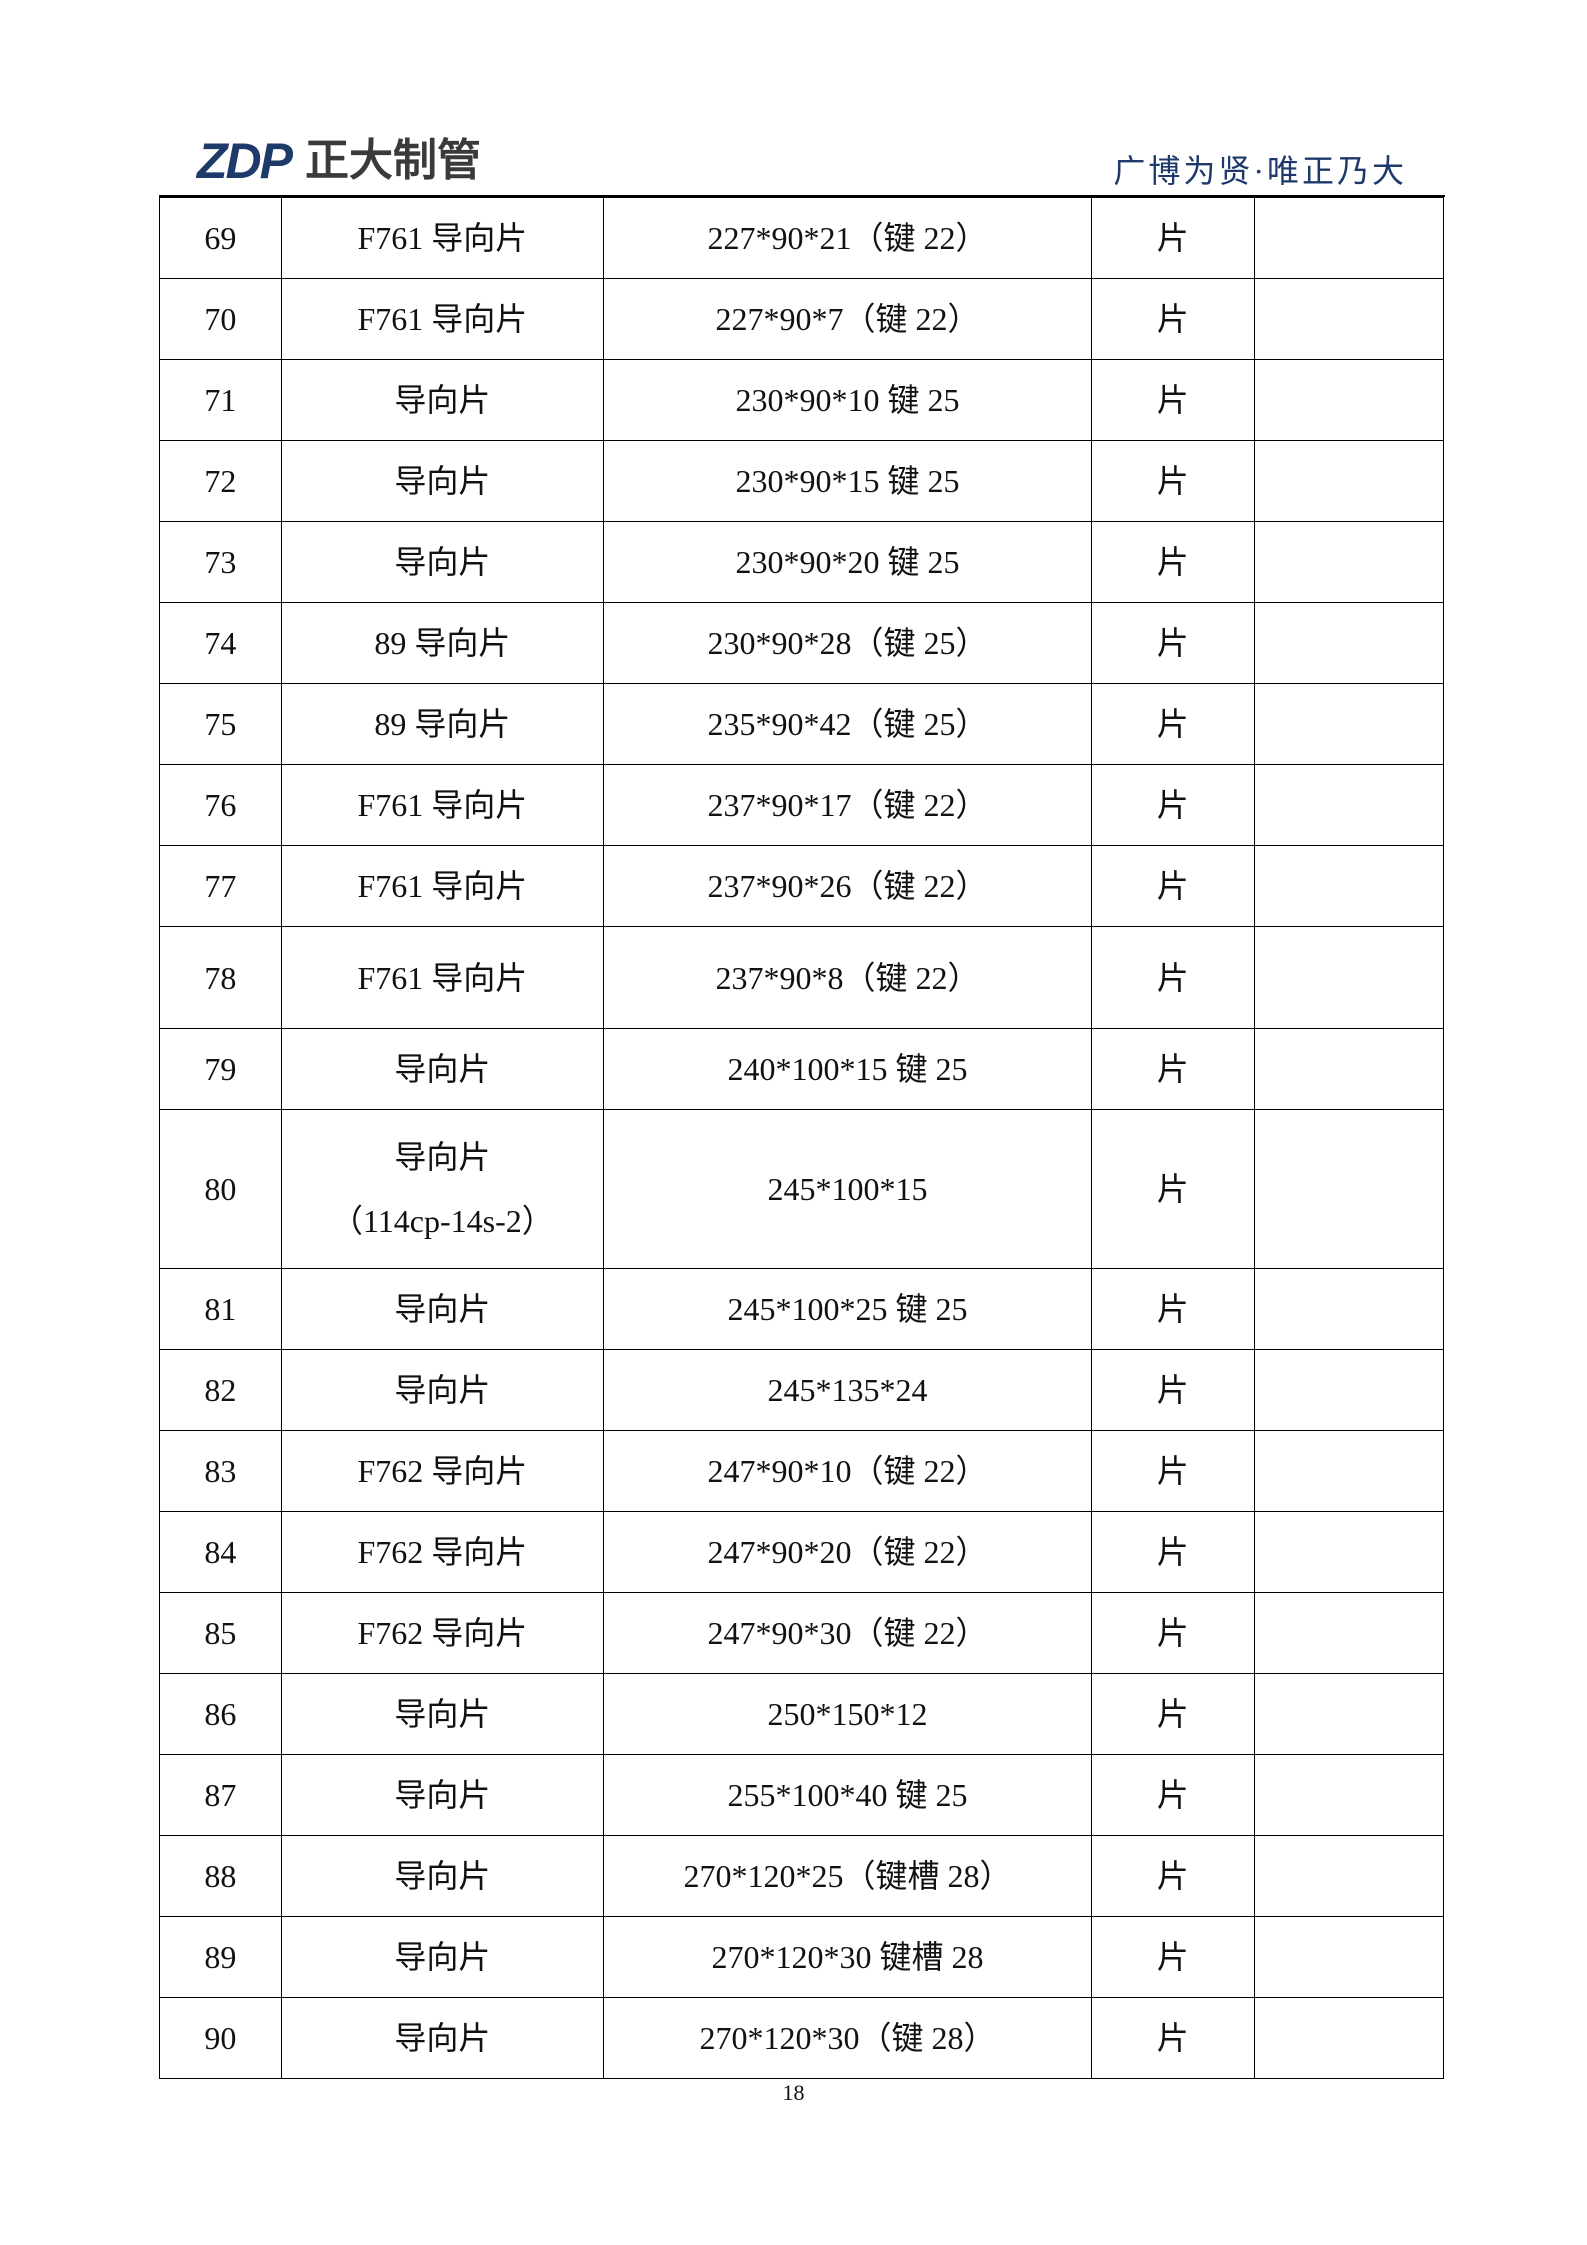  What do you see at coordinates (442, 1189) in the screenshot?
I see `part-name-cell: 导向片 （114cp-14s-2）` at bounding box center [442, 1189].